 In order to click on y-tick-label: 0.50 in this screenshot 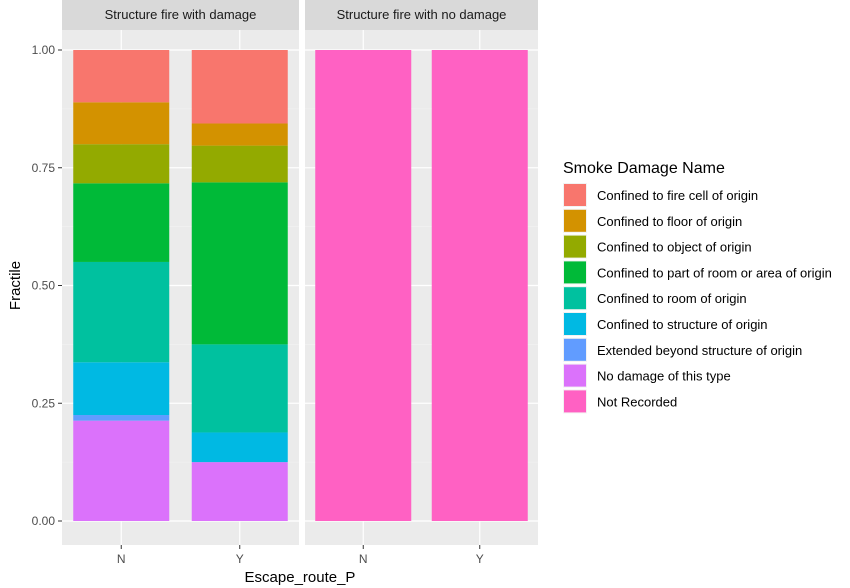, I will do `click(44, 286)`.